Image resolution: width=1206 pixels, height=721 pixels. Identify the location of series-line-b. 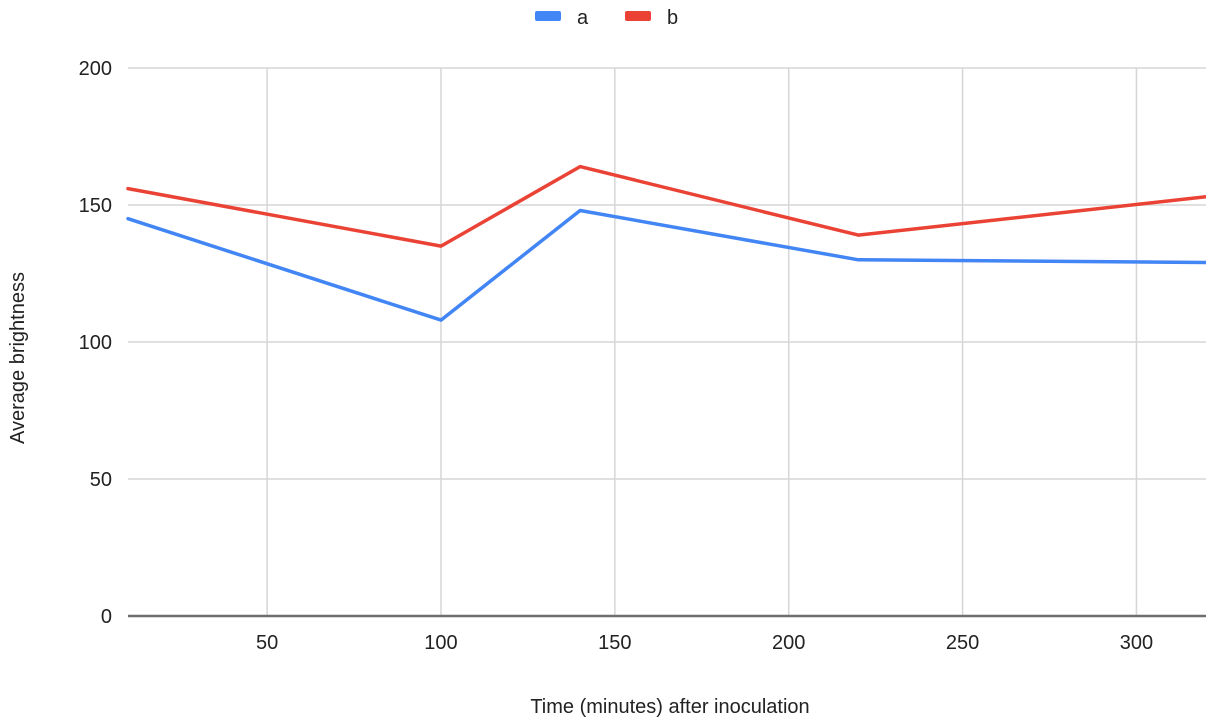
(666, 206).